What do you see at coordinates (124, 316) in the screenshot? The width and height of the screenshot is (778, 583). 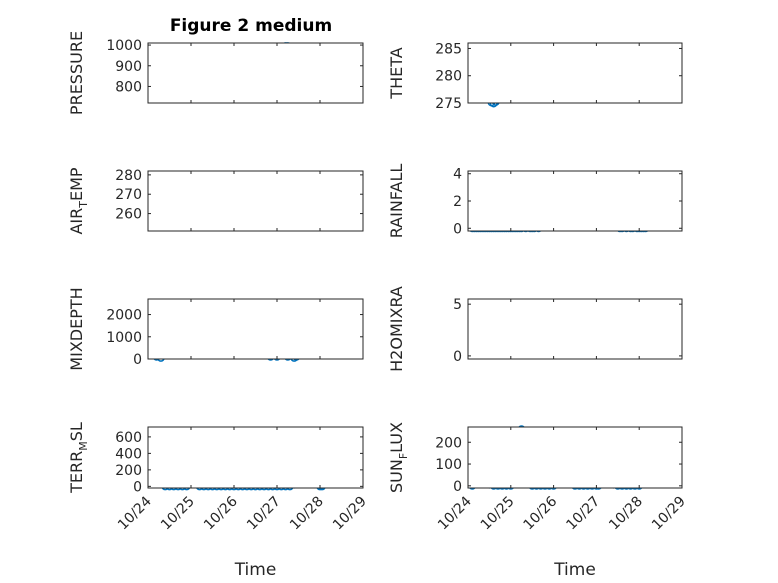 I see `y-tick-label: 2000` at bounding box center [124, 316].